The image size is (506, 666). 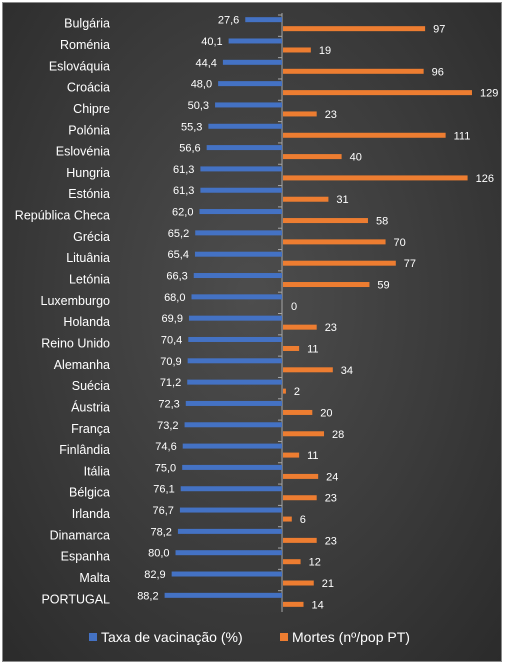 I want to click on data-label-vaccination: 80,0, so click(x=158, y=554).